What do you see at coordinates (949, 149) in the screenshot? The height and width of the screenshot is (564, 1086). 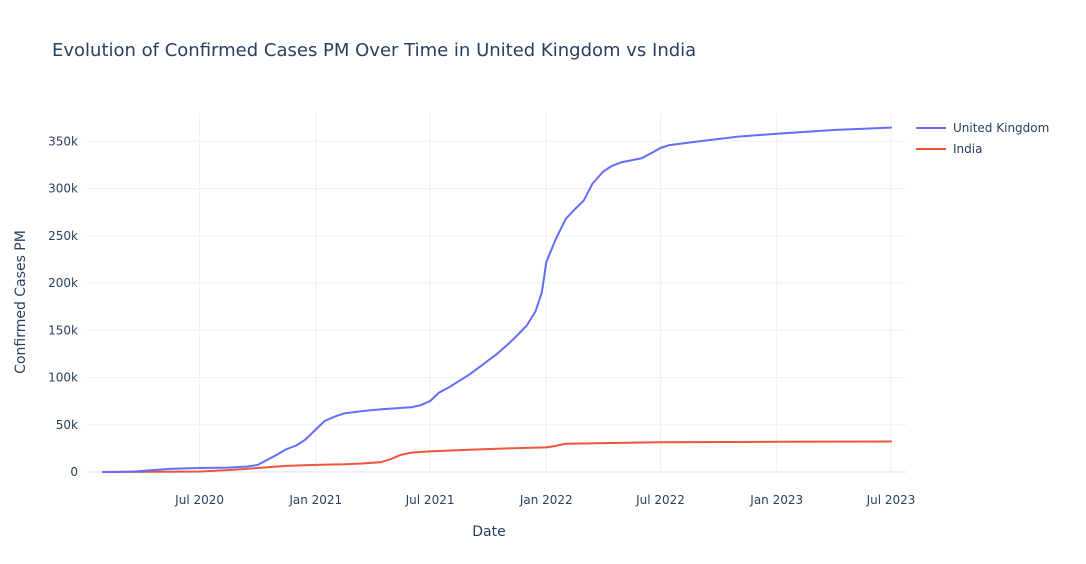 I see `legend-item-india: India` at bounding box center [949, 149].